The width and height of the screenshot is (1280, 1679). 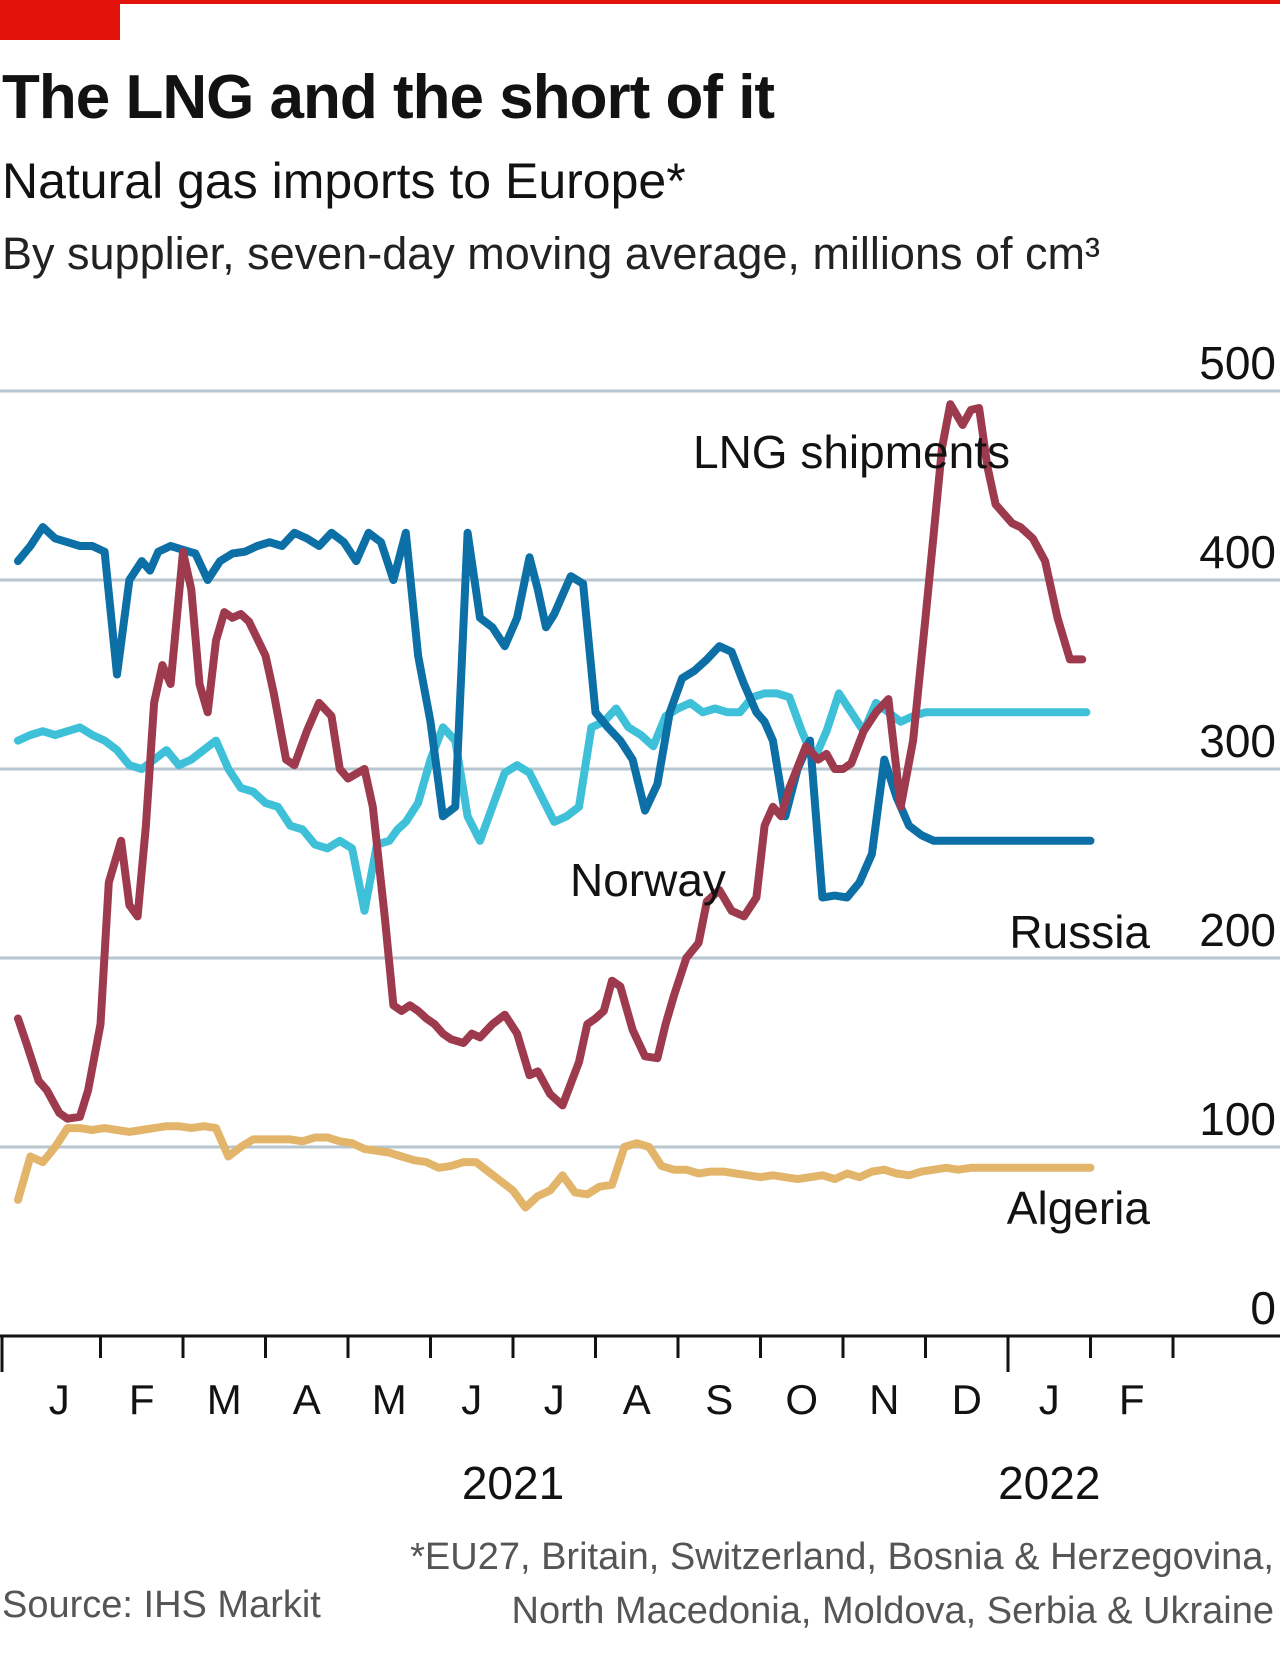 What do you see at coordinates (1237, 930) in the screenshot?
I see `y-tick-label-200: 200` at bounding box center [1237, 930].